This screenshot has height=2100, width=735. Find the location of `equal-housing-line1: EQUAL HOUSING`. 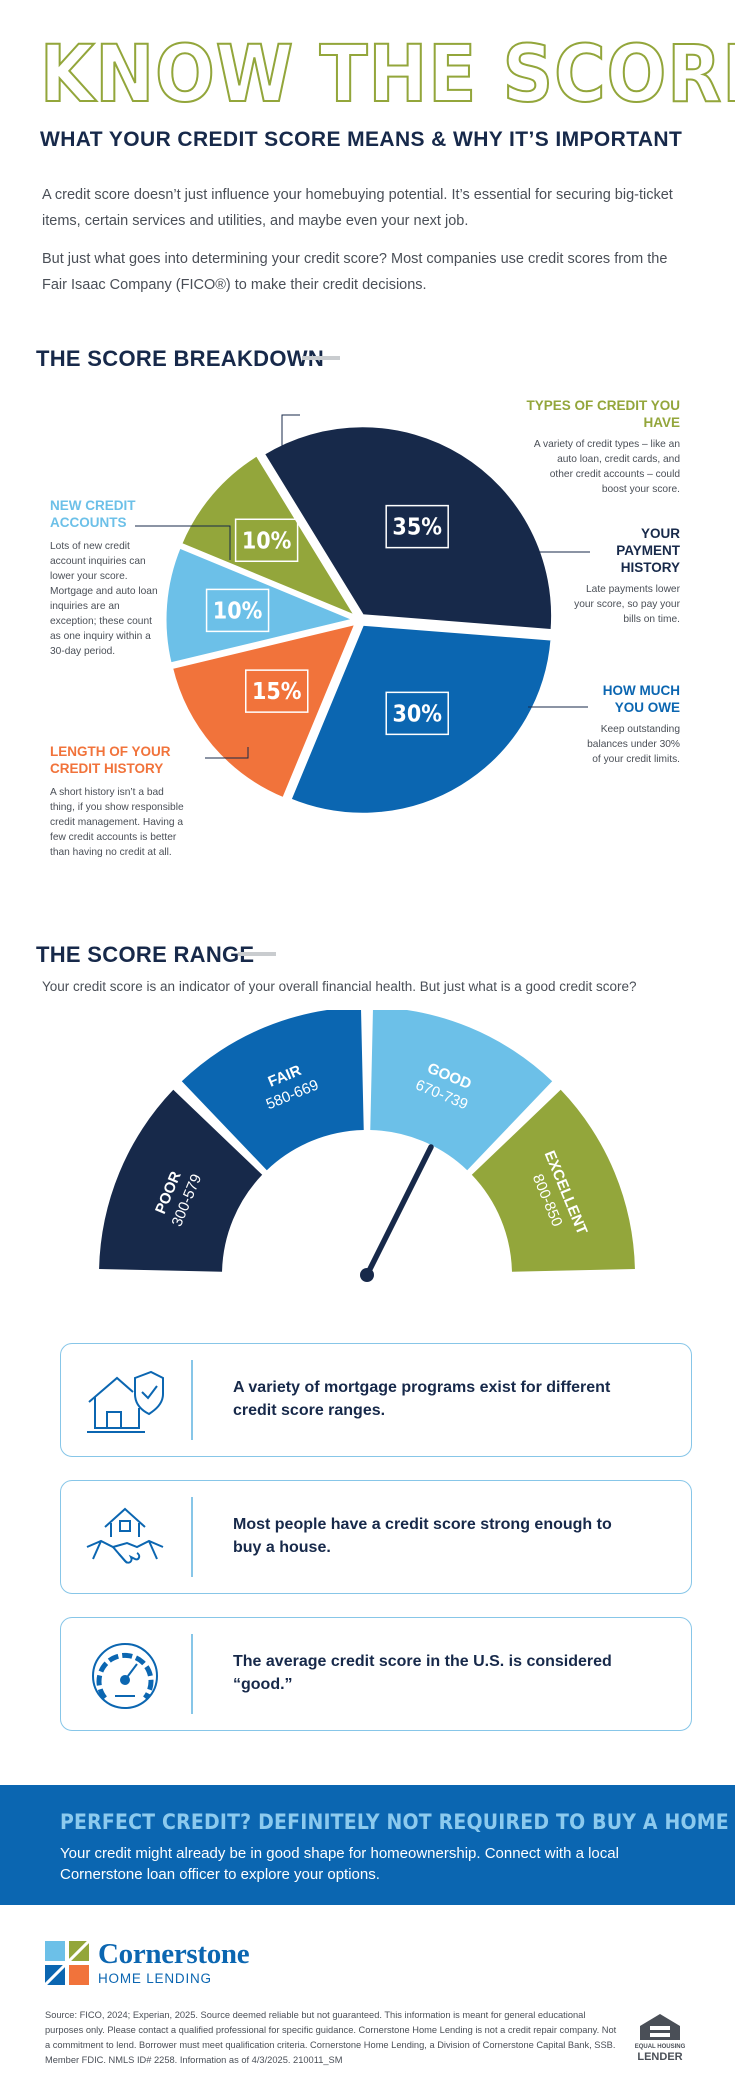

equal-housing-line1: EQUAL HOUSING is located at coordinates (660, 2047).